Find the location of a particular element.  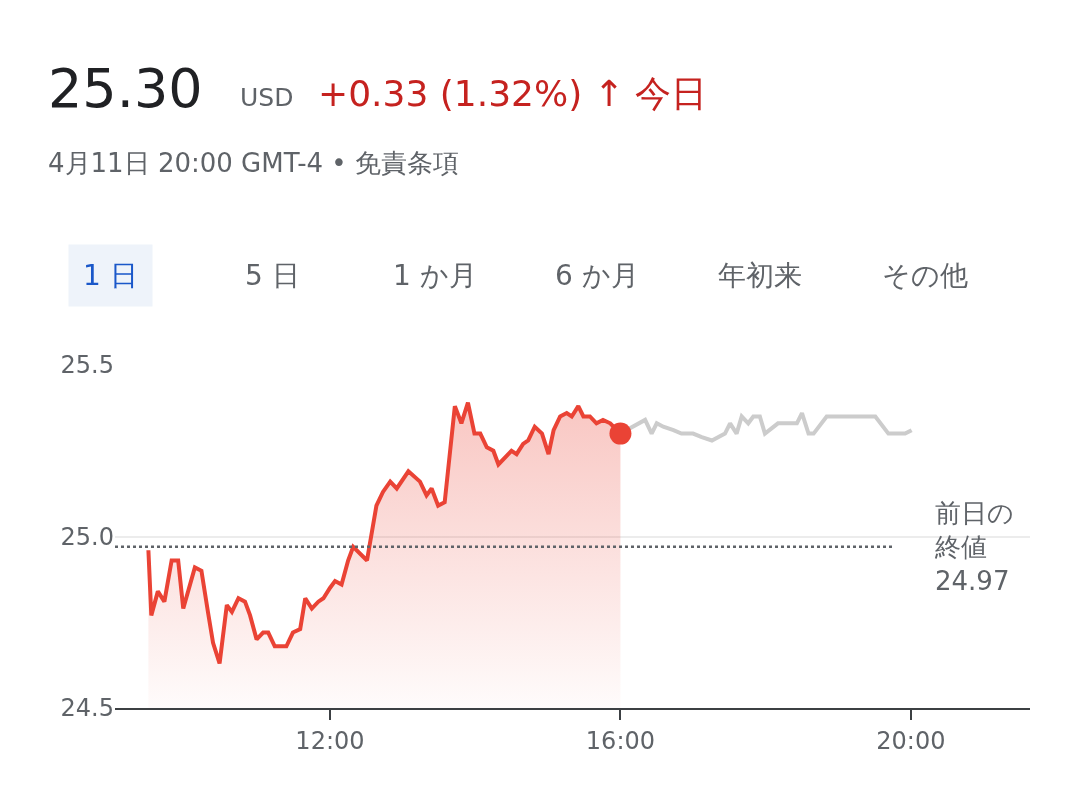

text: 1 か月 is located at coordinates (435, 275).